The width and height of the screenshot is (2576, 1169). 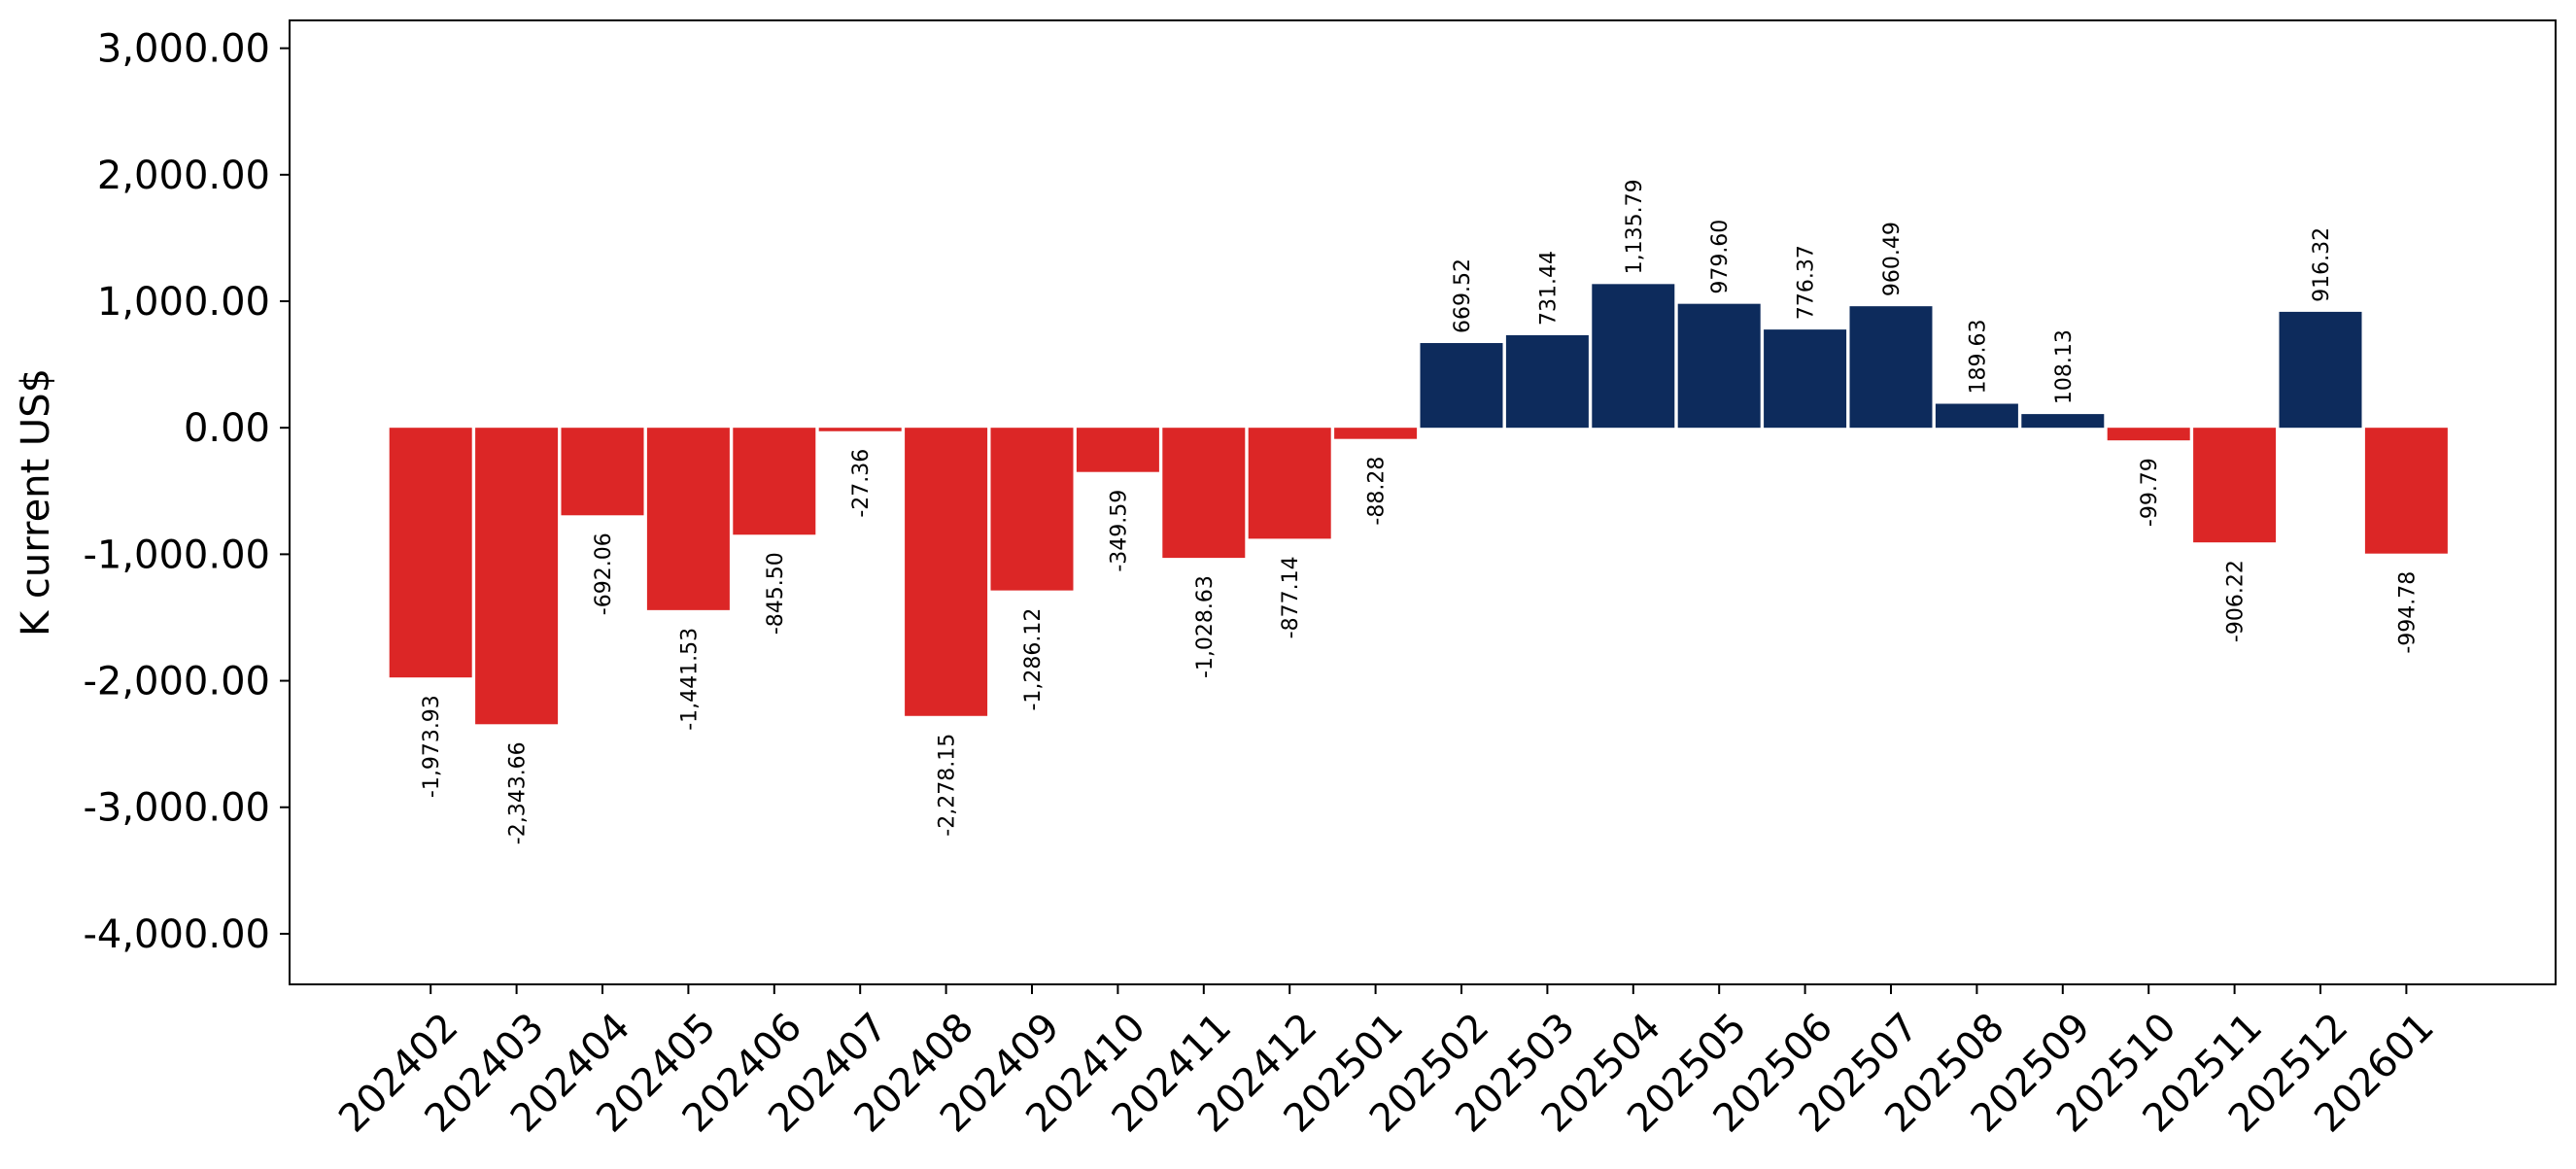 What do you see at coordinates (1377, 492) in the screenshot?
I see `data-label-202501: -88.28` at bounding box center [1377, 492].